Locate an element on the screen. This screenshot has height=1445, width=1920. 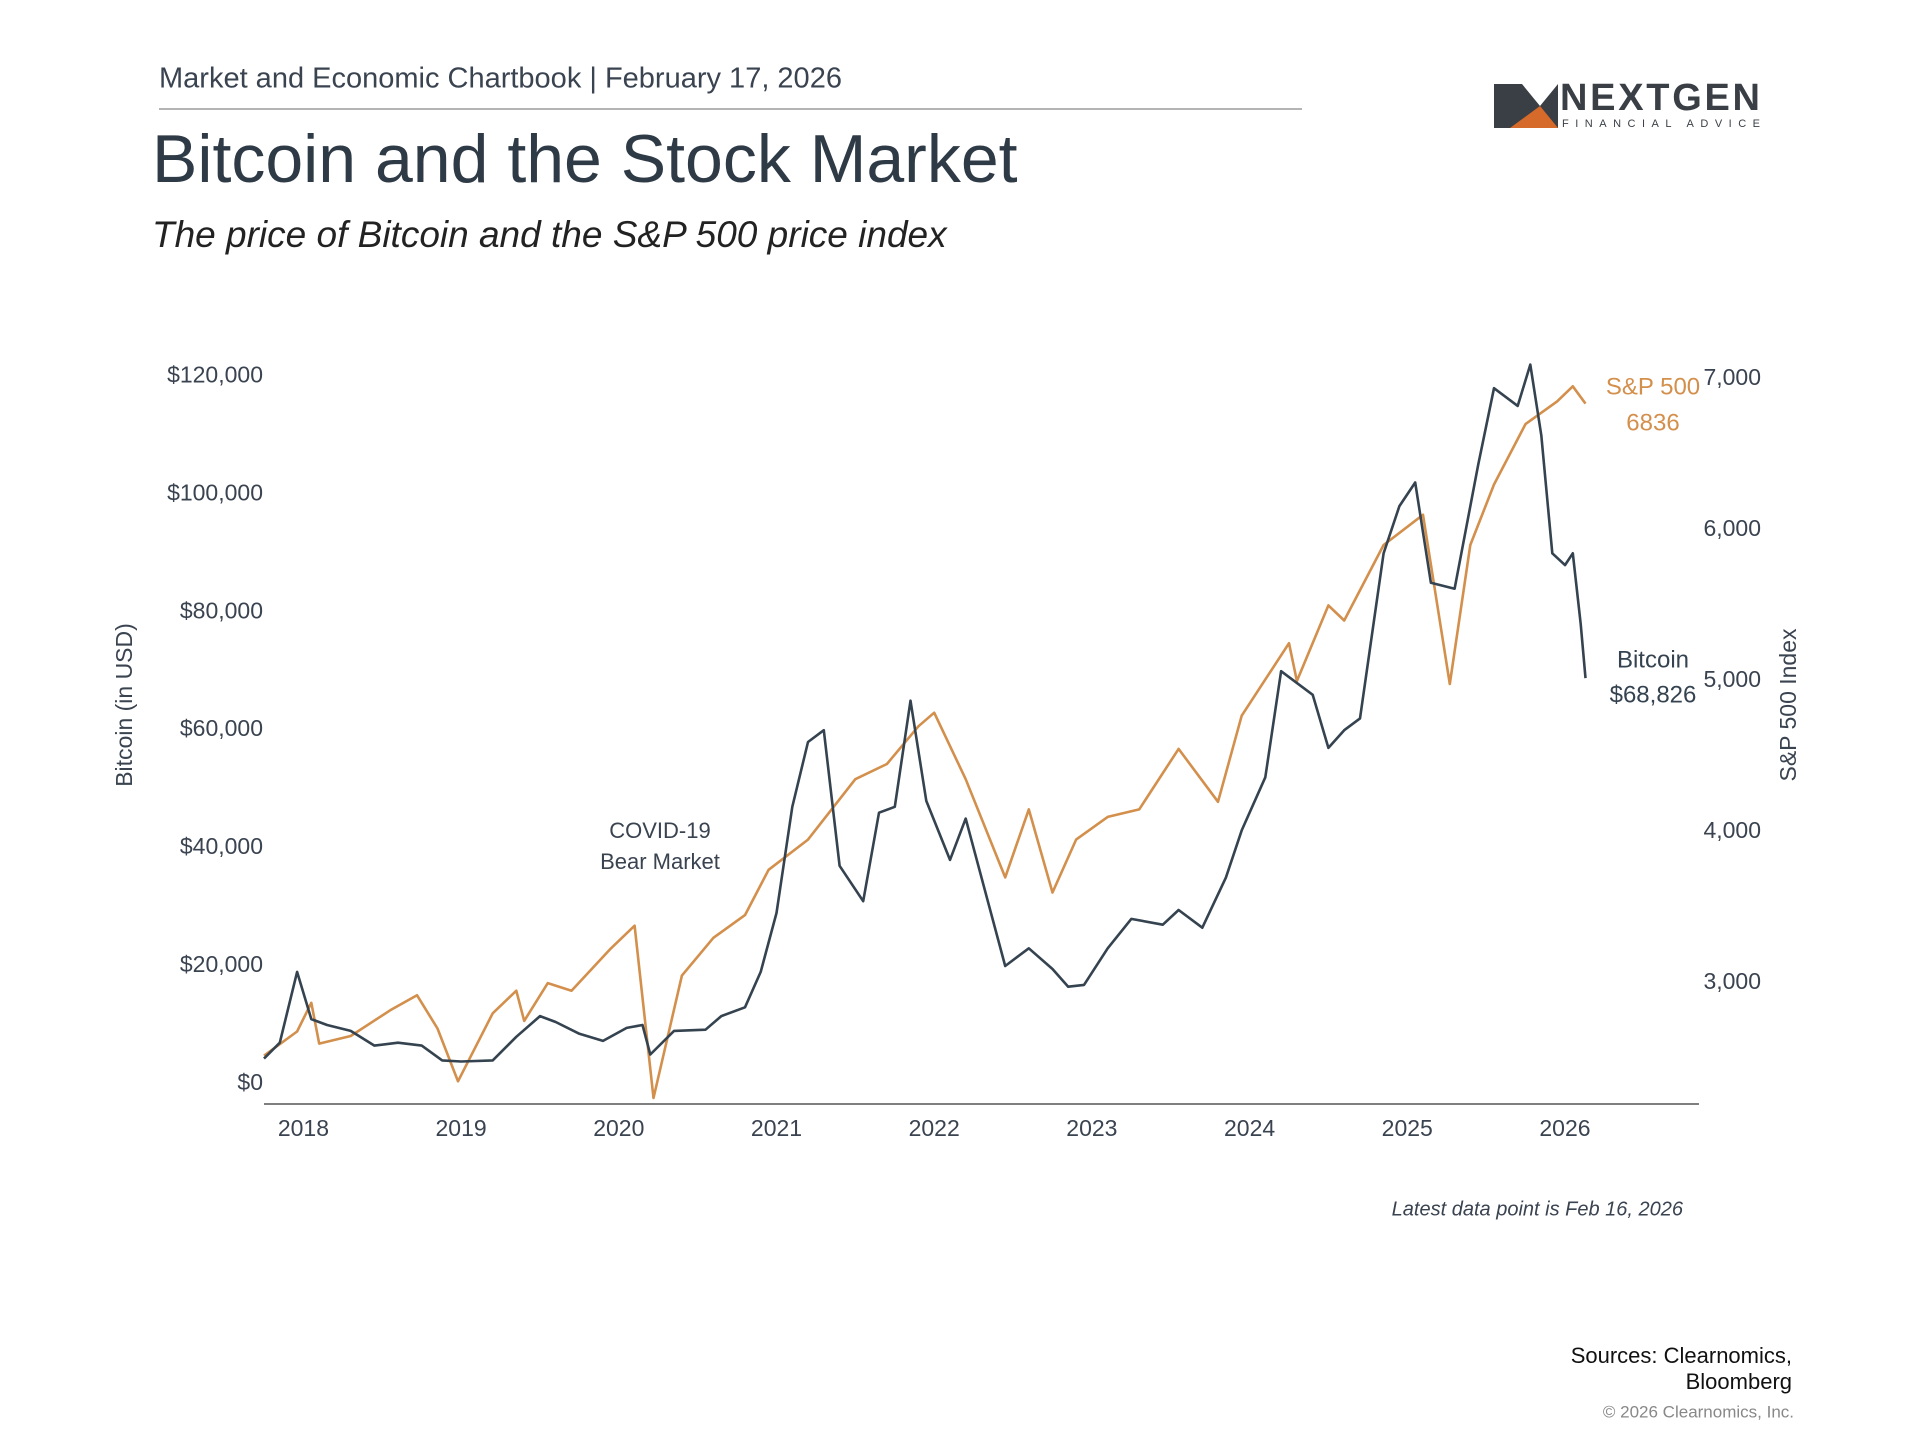
y-tick-label: $100,000 is located at coordinates (215, 492).